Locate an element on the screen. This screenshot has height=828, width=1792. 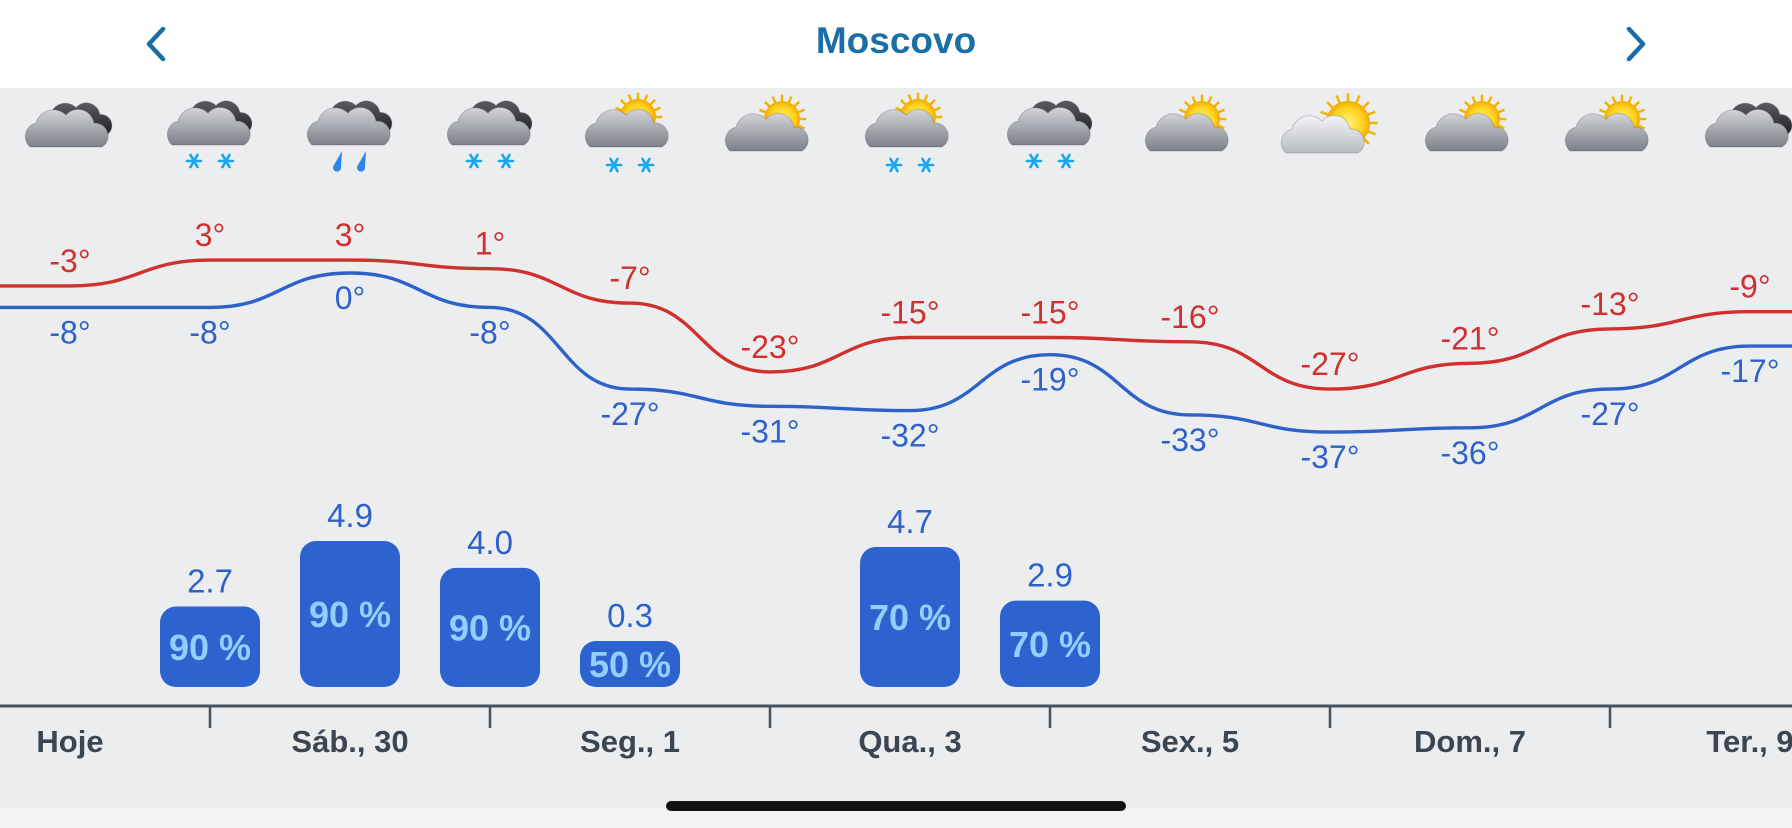
chevron-right-icon is located at coordinates (1636, 44).